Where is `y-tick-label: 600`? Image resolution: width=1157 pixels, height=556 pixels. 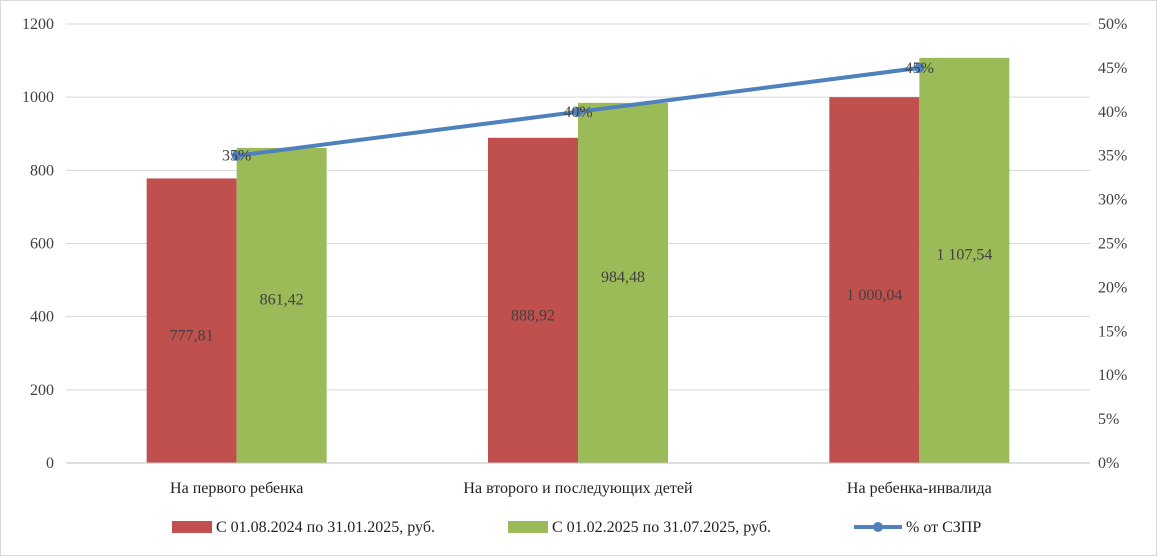 y-tick-label: 600 is located at coordinates (42, 244).